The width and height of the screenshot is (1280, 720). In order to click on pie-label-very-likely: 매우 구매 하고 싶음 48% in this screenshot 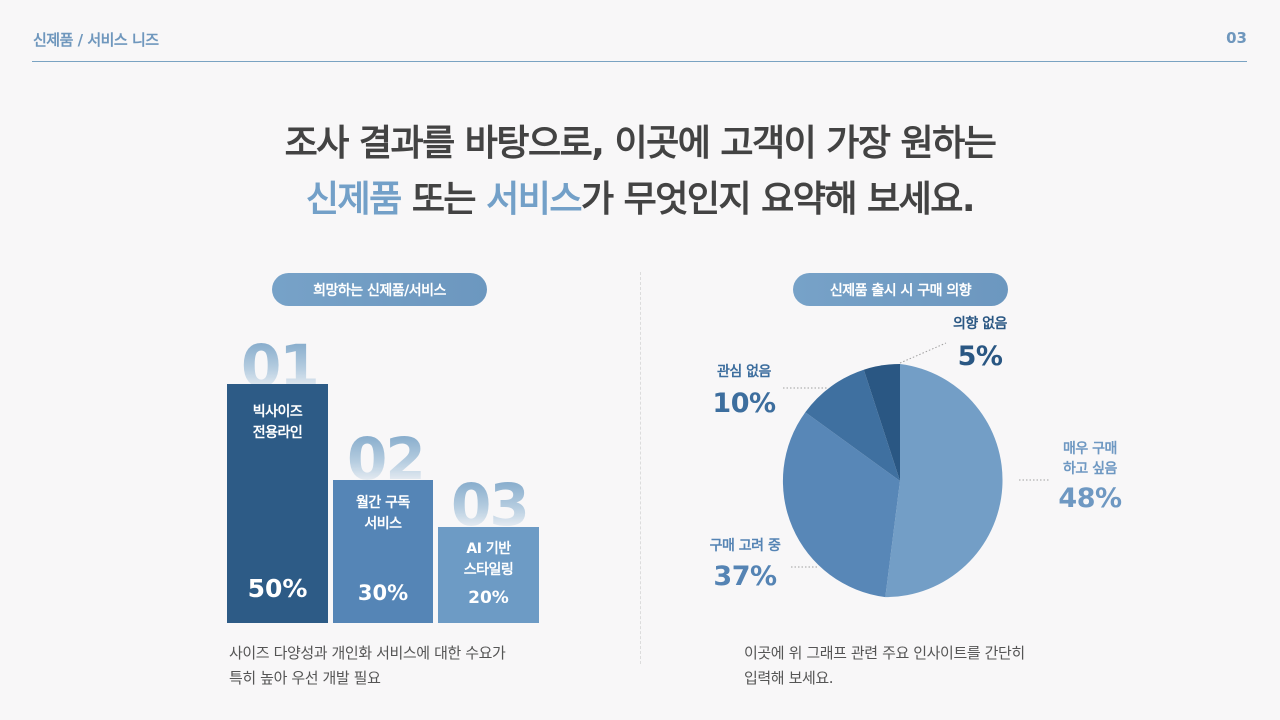, I will do `click(1090, 478)`.